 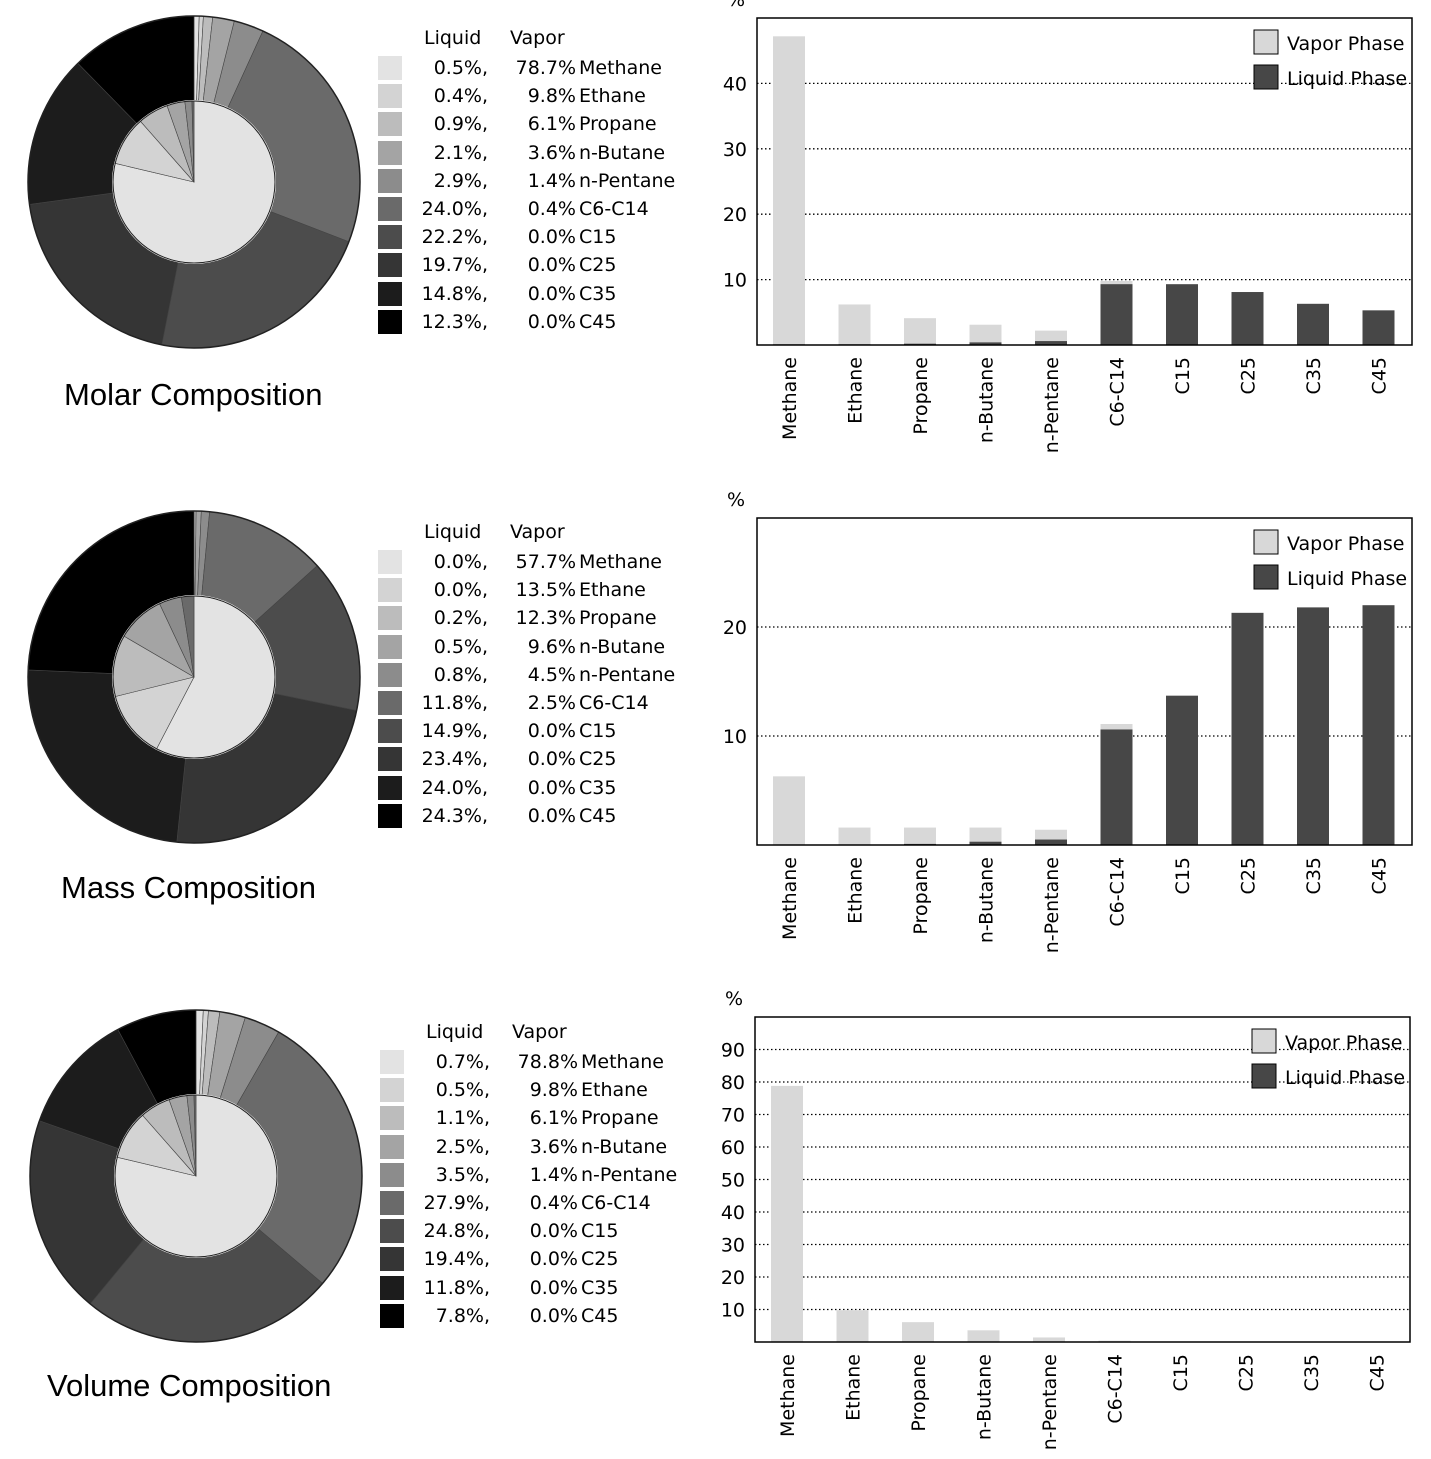 What do you see at coordinates (543, 322) in the screenshot?
I see `legend-row-c45: 12.3%, 0.0% C45` at bounding box center [543, 322].